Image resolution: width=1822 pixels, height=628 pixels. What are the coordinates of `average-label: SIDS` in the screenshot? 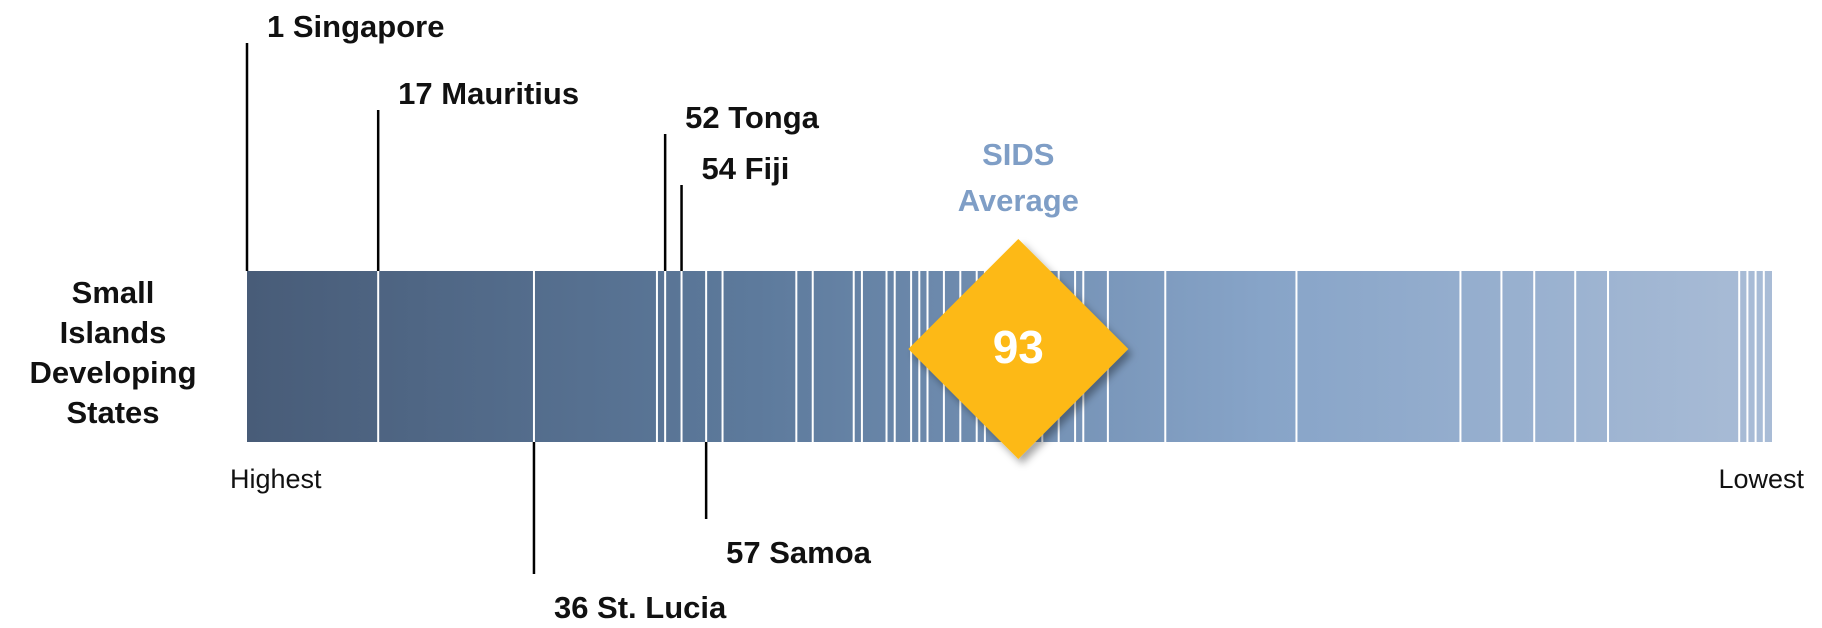 It's located at (1018, 154).